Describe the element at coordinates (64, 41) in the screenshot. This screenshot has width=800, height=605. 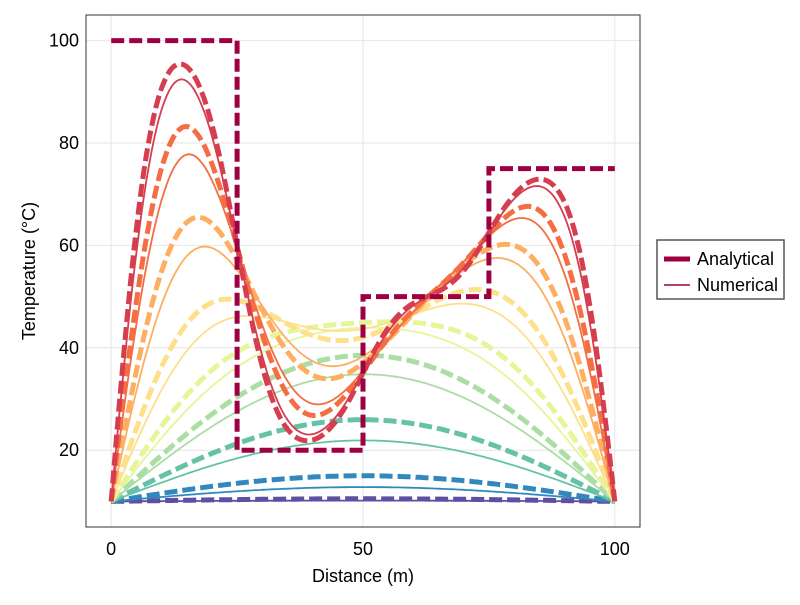
I see `y-tick-label: 100` at that location.